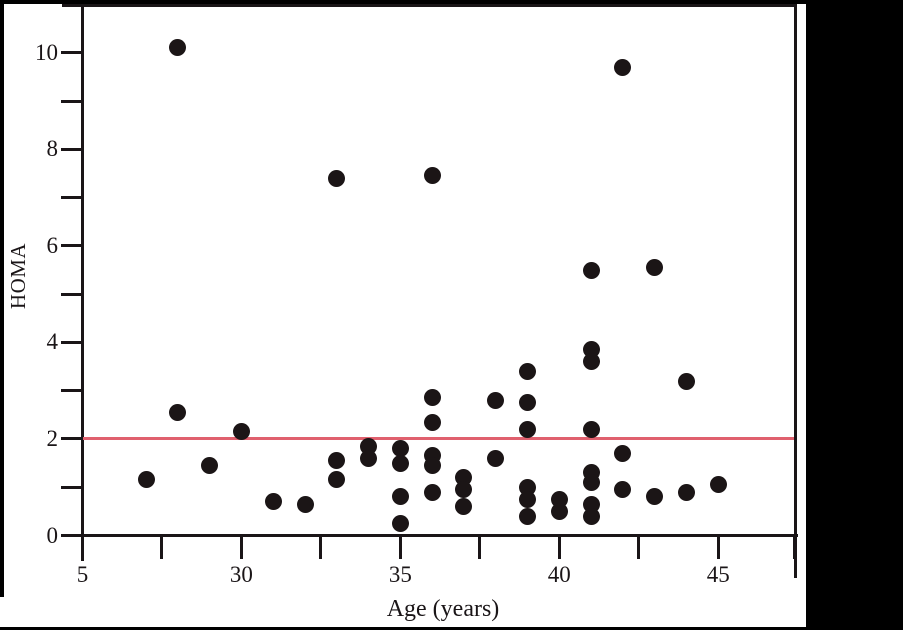 The width and height of the screenshot is (903, 630). I want to click on x-axis-line, so click(430, 535).